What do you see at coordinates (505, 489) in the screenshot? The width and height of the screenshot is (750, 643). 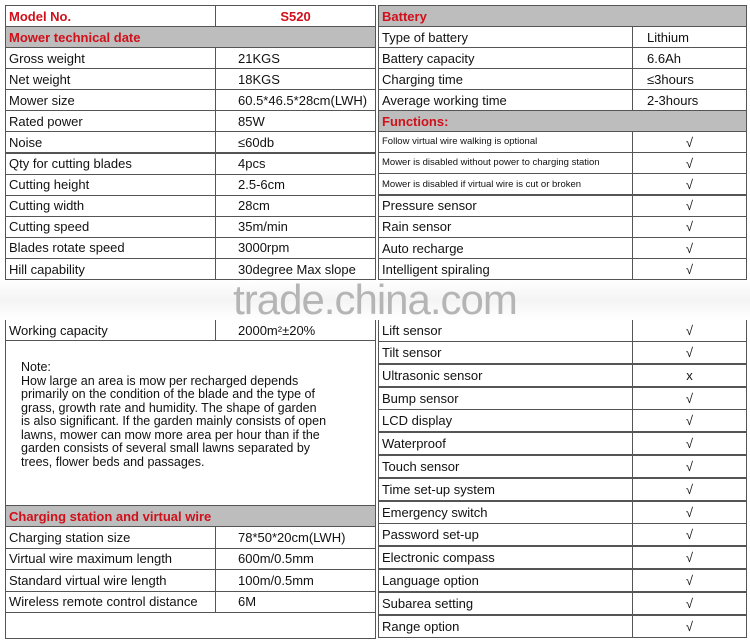 I see `function-label: Time set-up system` at bounding box center [505, 489].